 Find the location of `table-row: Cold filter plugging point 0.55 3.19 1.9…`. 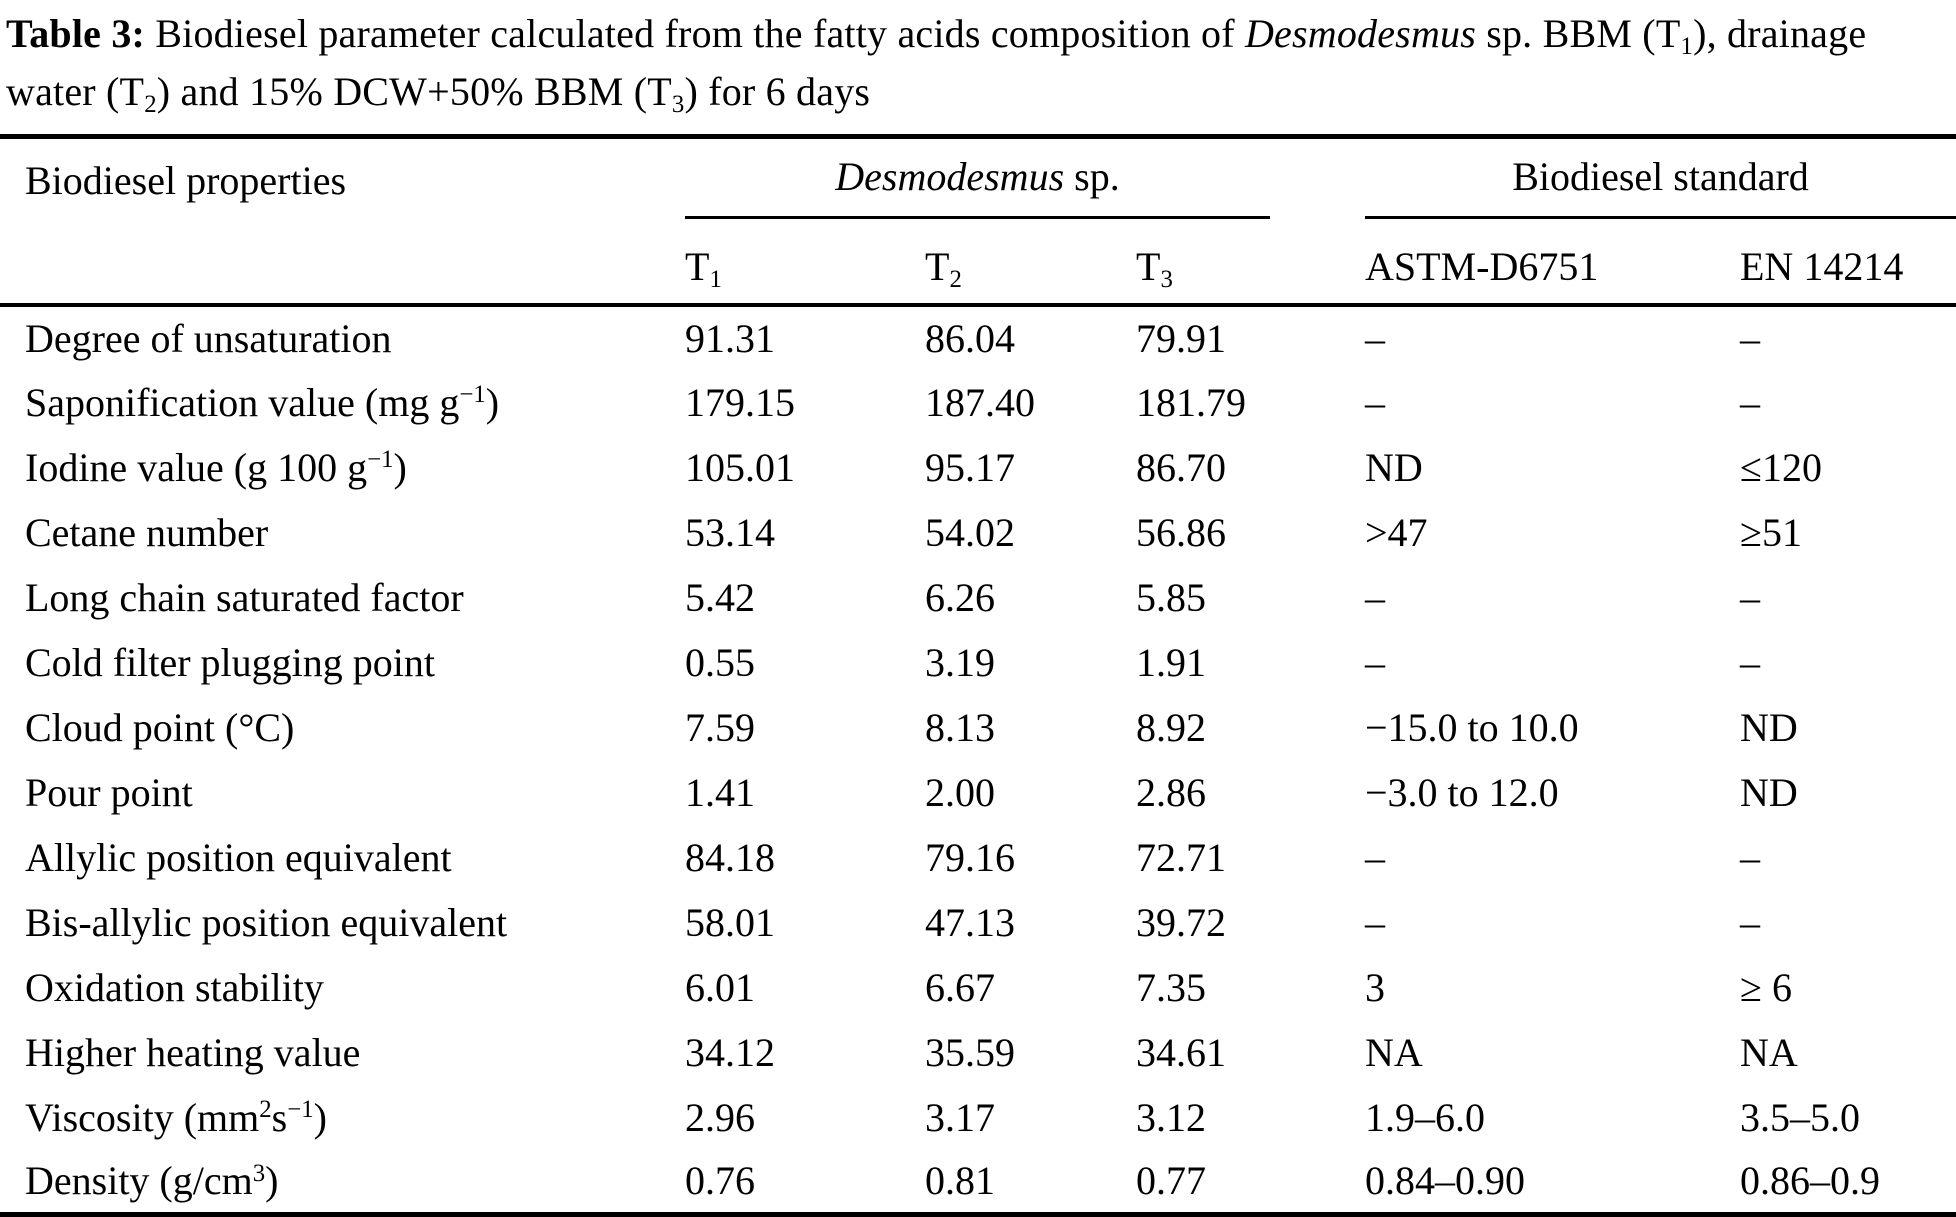

table-row: Cold filter plugging point 0.55 3.19 1.9… is located at coordinates (978, 662).